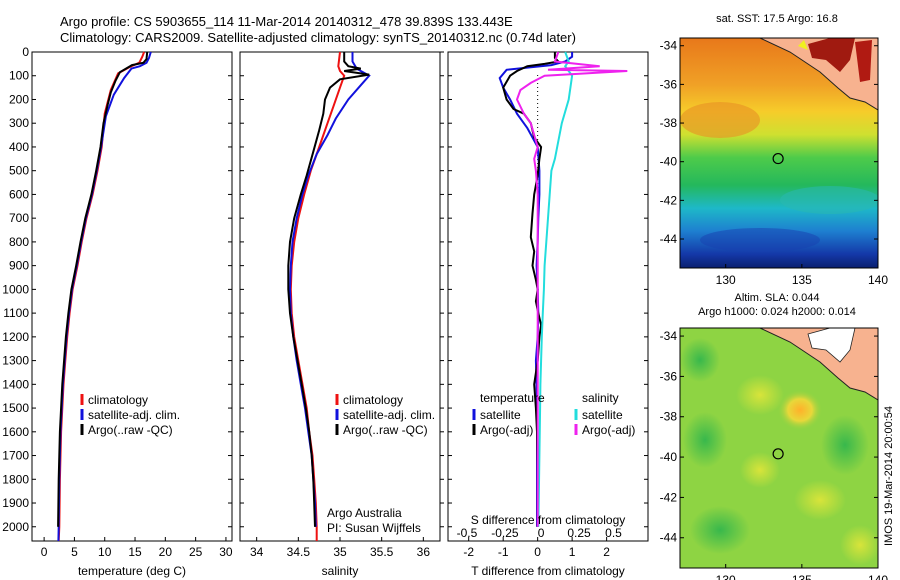 The image size is (900, 580). Describe the element at coordinates (385, 430) in the screenshot. I see `legend-label: Argo(..raw -QC)` at that location.